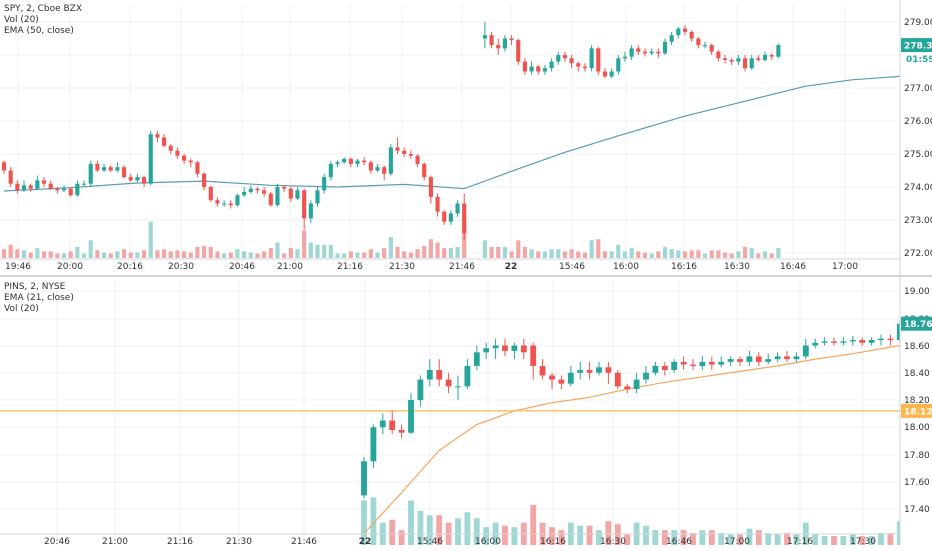 The width and height of the screenshot is (932, 550). I want to click on time-tick-label: 16:30, so click(613, 542).